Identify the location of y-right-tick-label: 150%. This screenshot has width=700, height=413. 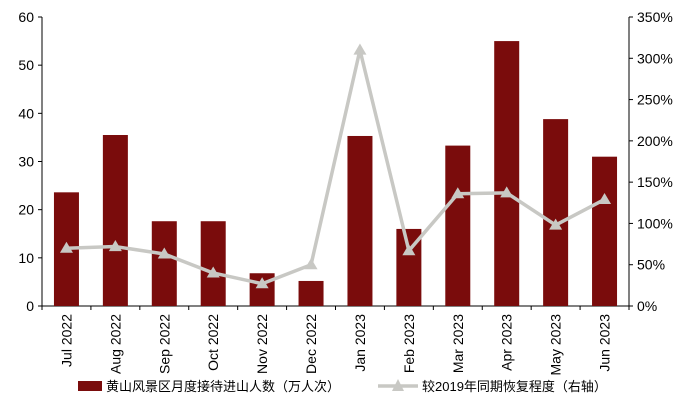
(655, 182).